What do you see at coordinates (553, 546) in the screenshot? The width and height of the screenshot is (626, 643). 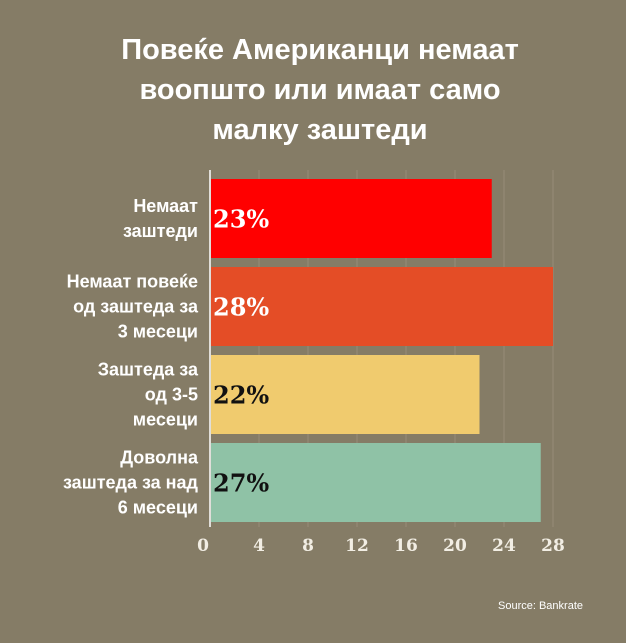 I see `x-tick-label: 28` at bounding box center [553, 546].